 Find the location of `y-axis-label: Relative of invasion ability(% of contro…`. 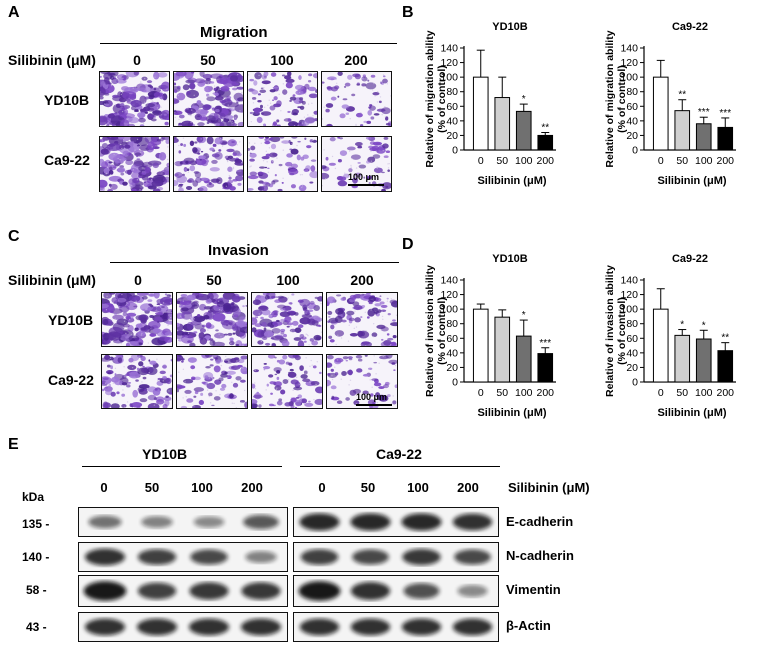

y-axis-label: Relative of invasion ability(% of contro… is located at coordinates (436, 331).